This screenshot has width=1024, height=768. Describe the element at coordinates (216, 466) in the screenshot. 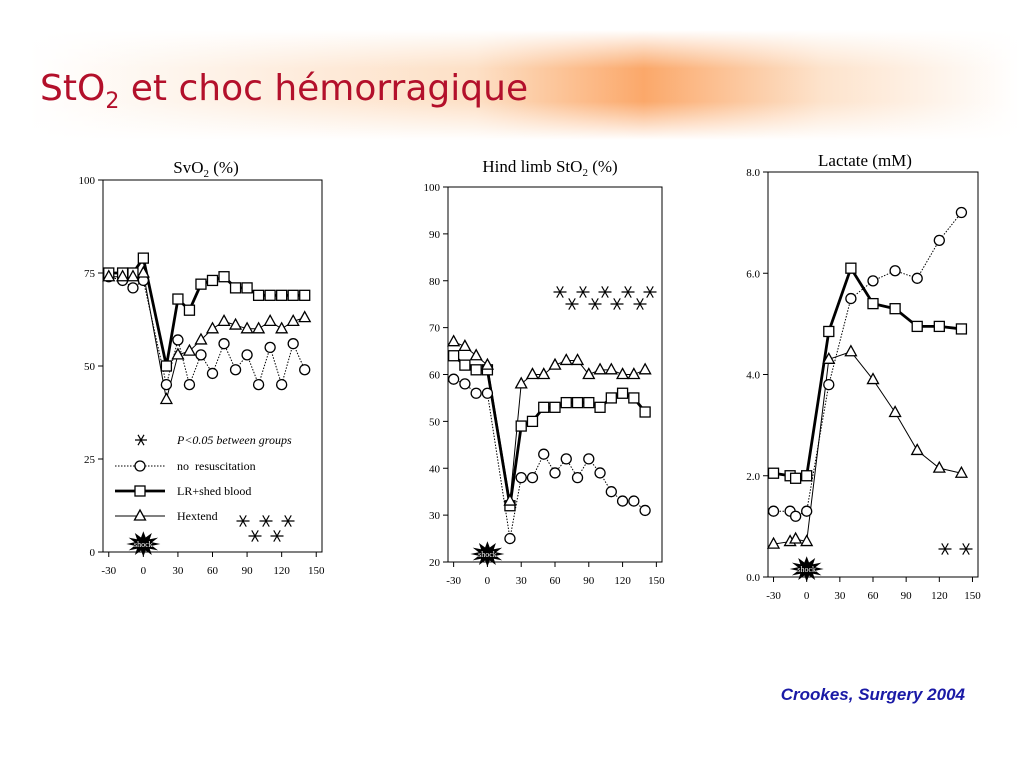

I see `legend-label: no resuscitation` at that location.